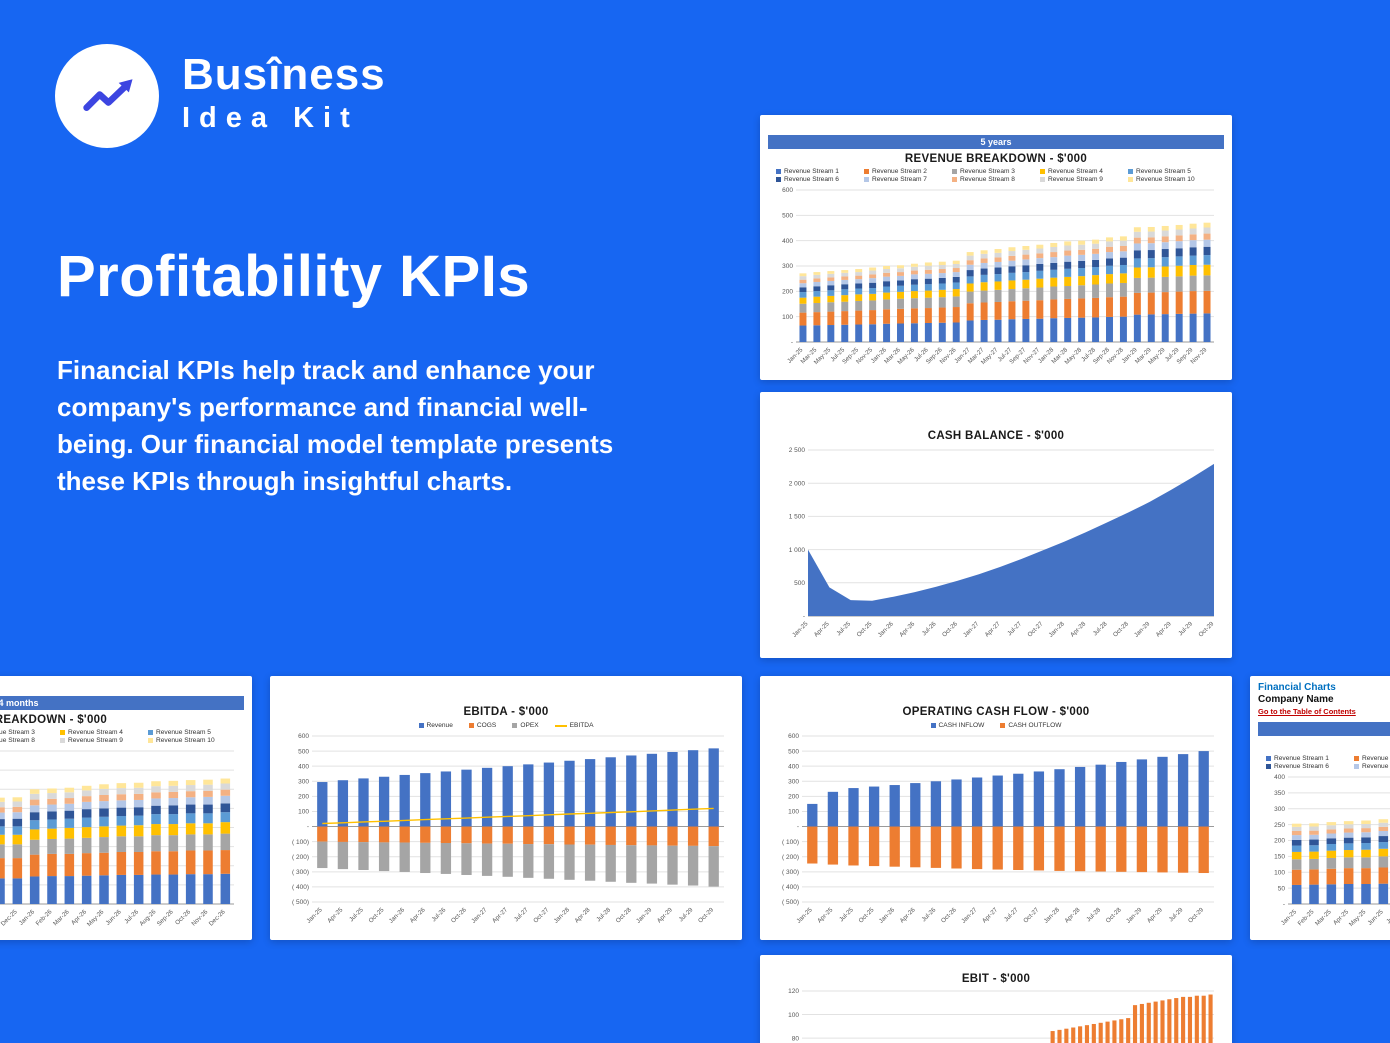 The width and height of the screenshot is (1390, 1043). What do you see at coordinates (603, 914) in the screenshot?
I see `svg-text: Jul-28` at bounding box center [603, 914].